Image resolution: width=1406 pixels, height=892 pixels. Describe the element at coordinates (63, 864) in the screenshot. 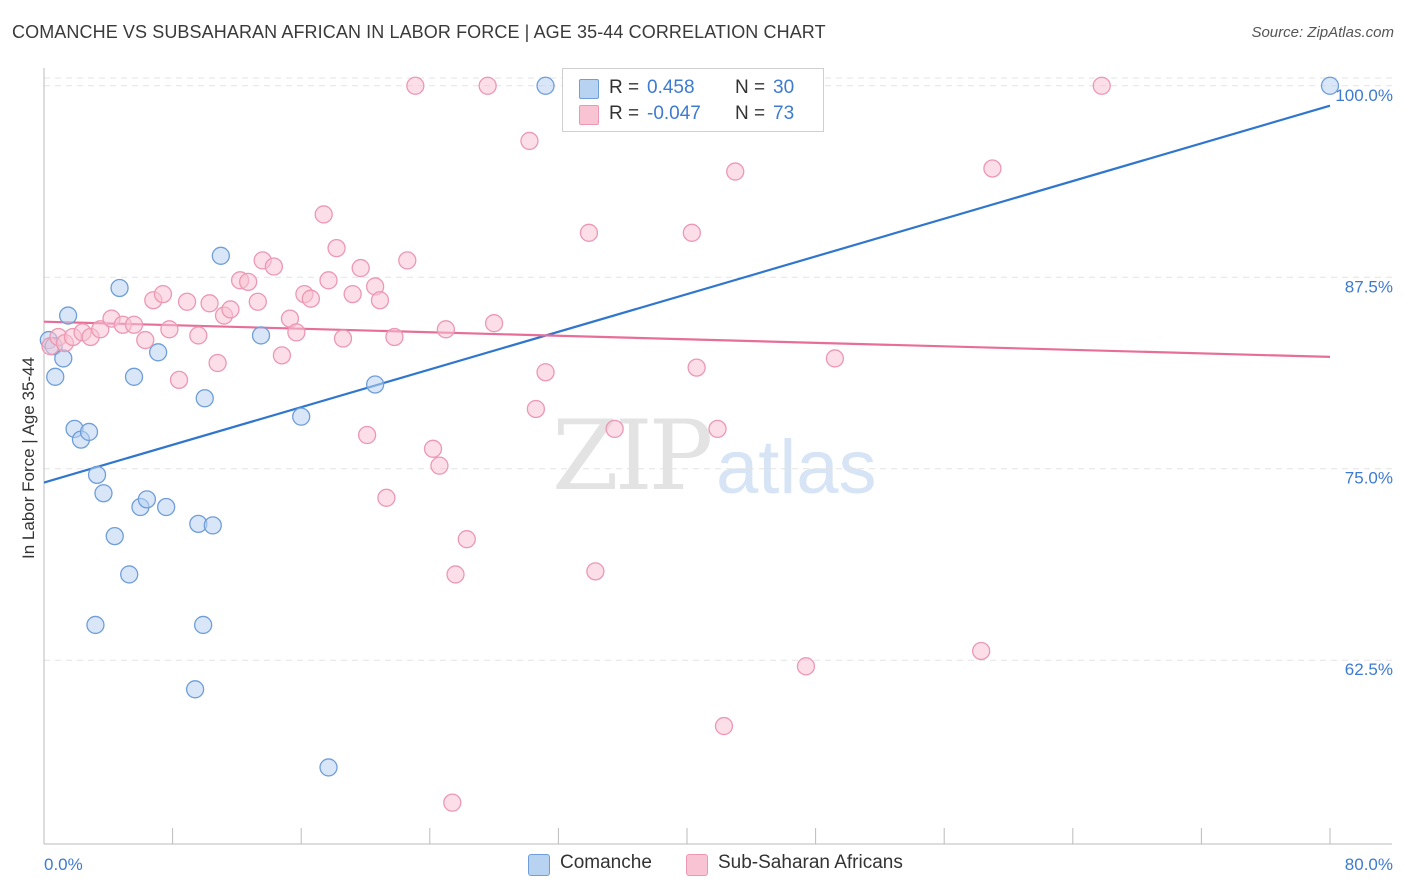

I see `x-tick-label: 0.0%` at that location.